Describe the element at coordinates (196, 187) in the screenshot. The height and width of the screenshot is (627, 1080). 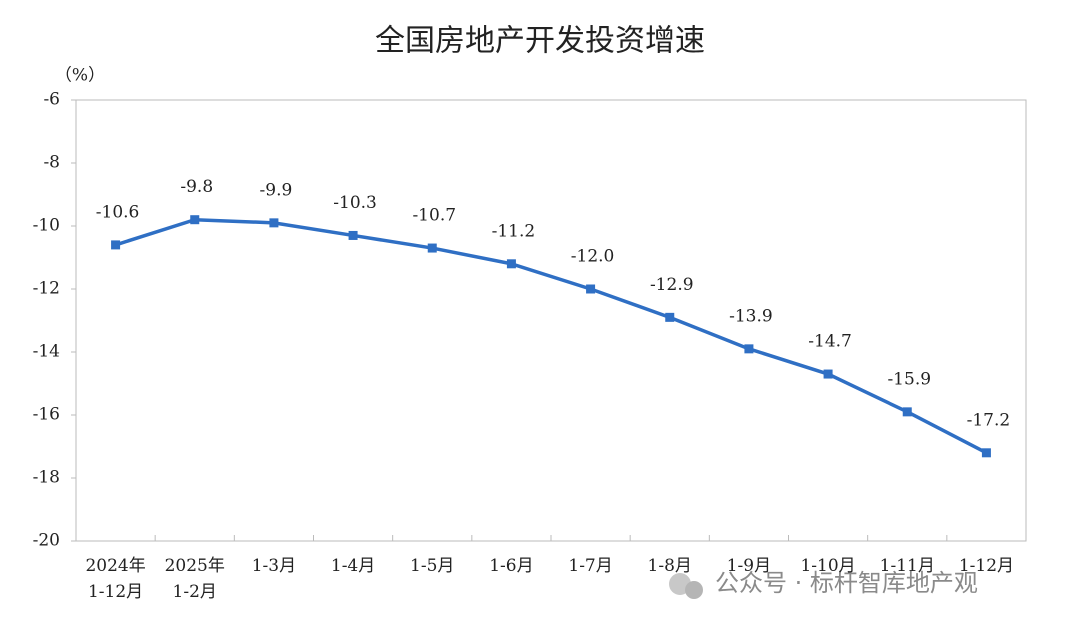
I see `data-label: -9.8` at that location.